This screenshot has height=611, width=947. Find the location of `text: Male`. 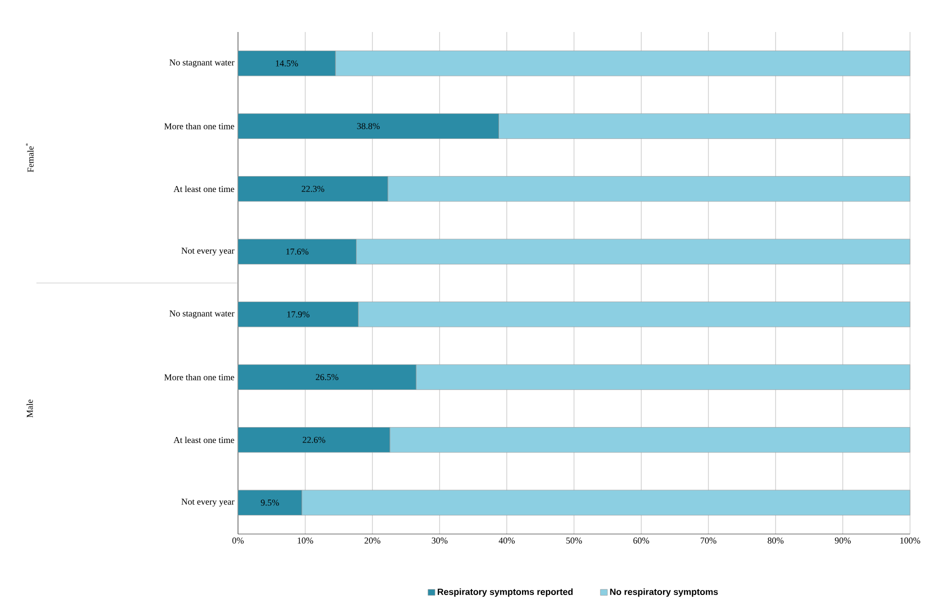

text: Male is located at coordinates (29, 409).